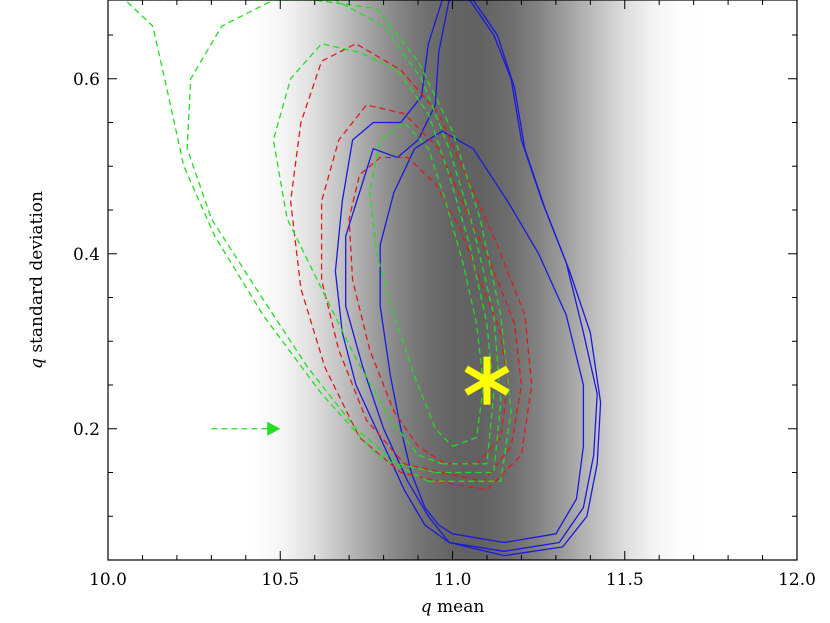 This screenshot has height=623, width=830. I want to click on x-axis-title: q mean, so click(453, 607).